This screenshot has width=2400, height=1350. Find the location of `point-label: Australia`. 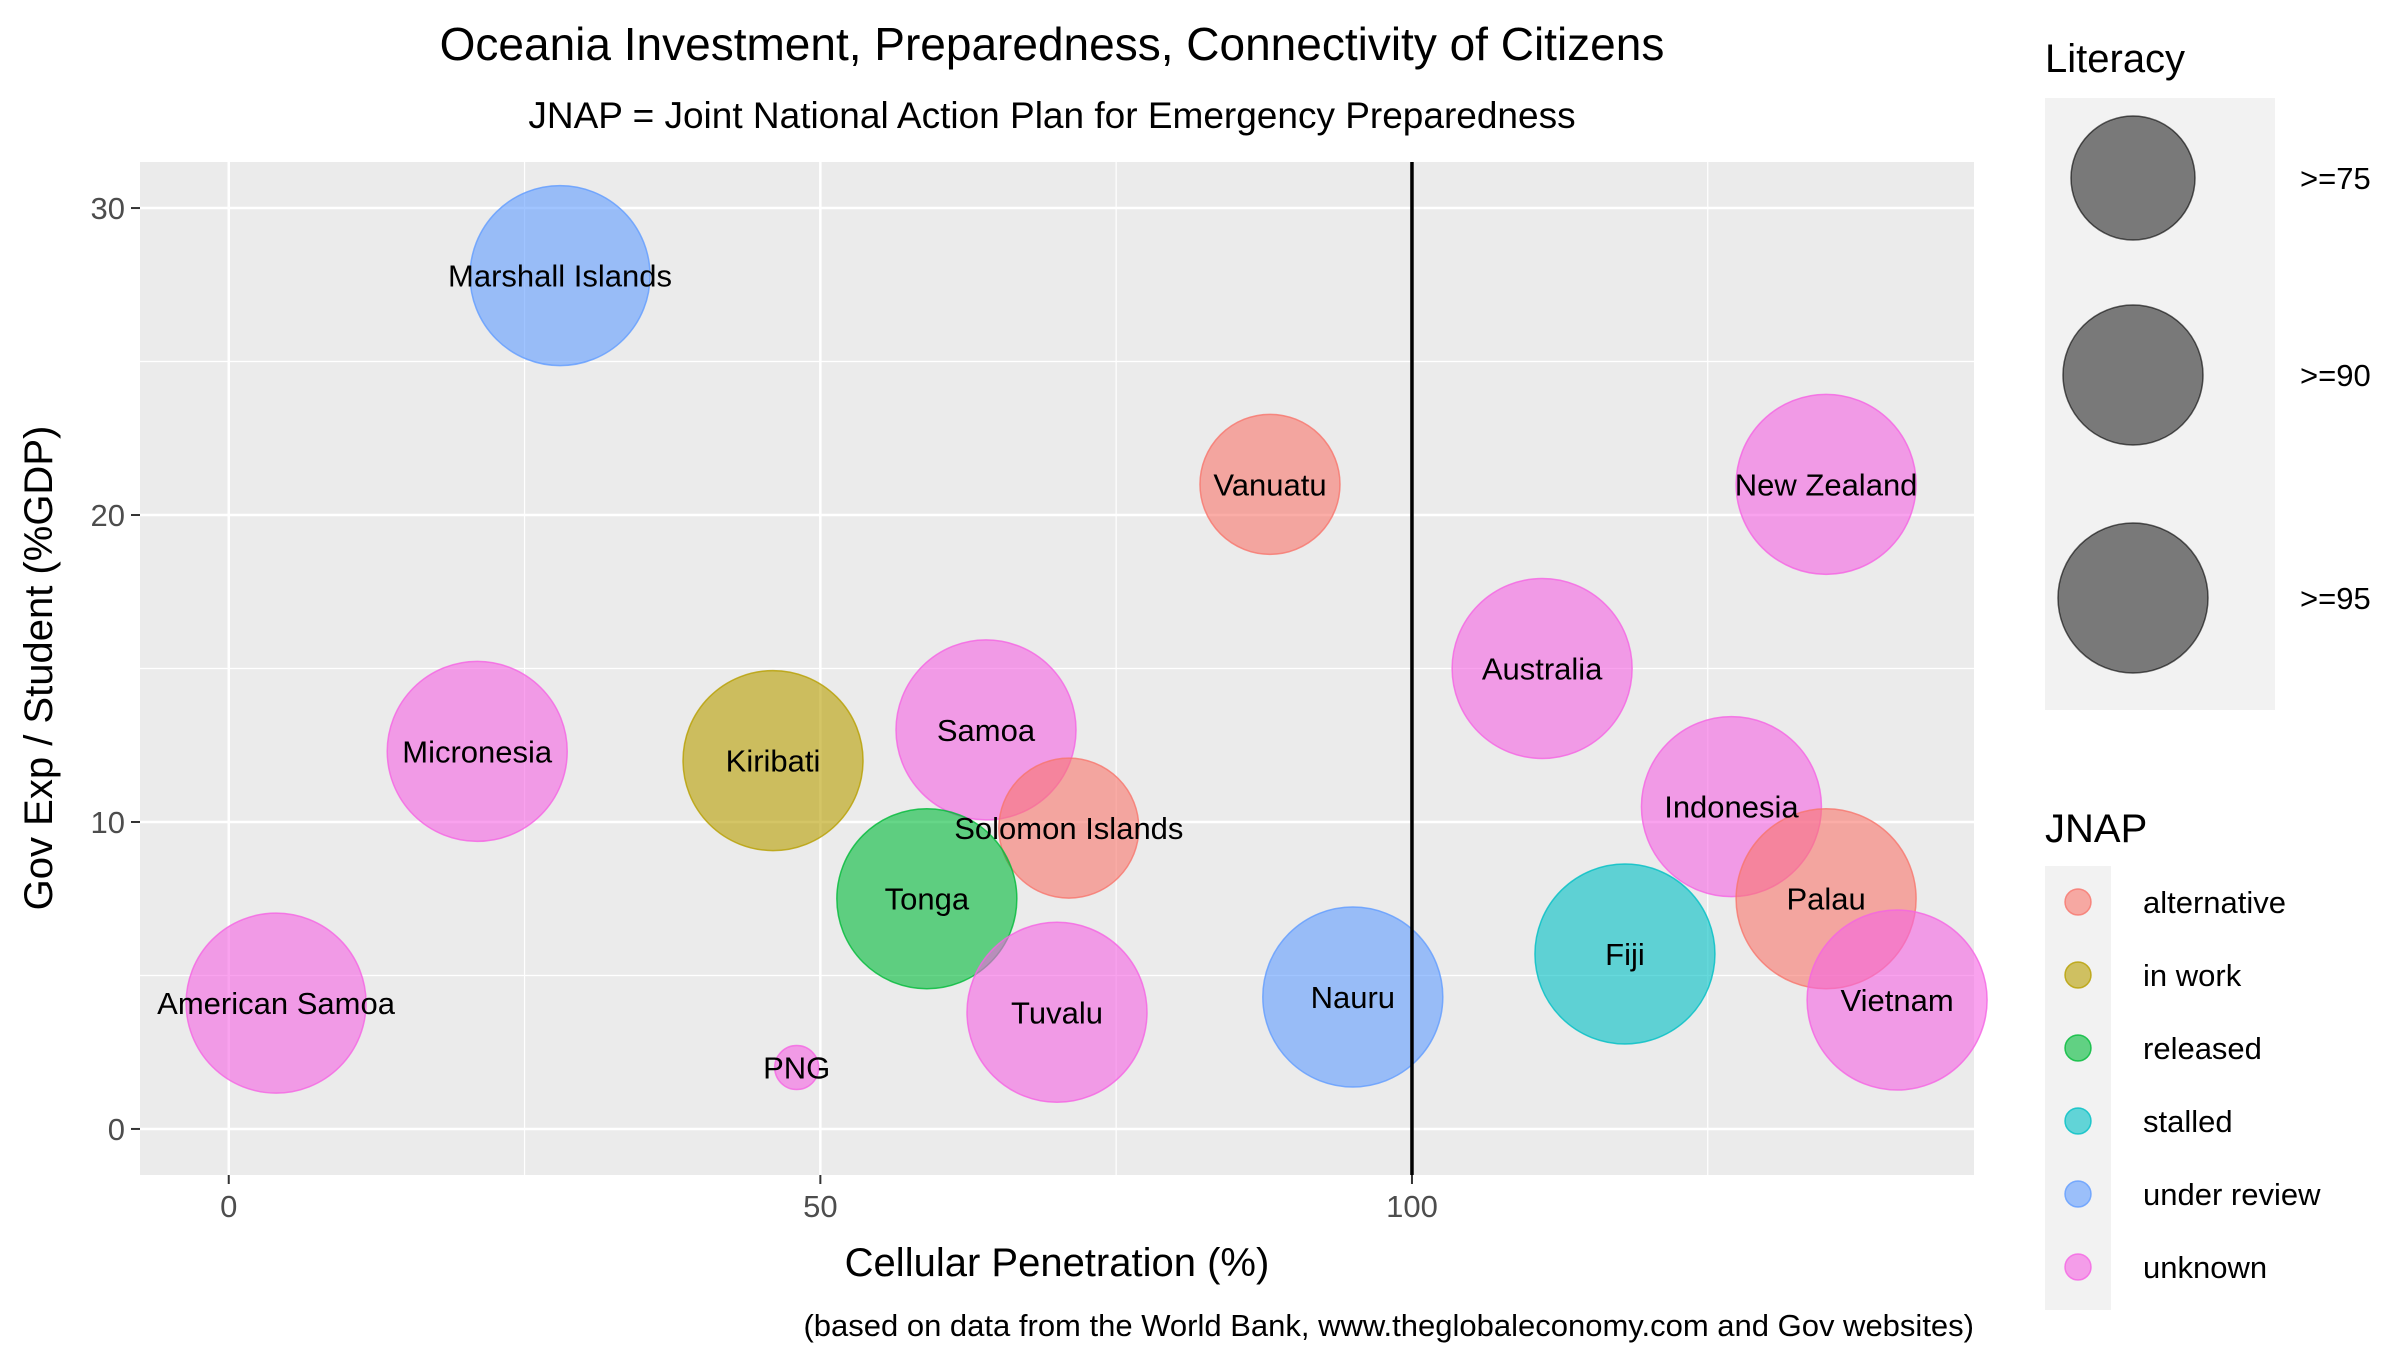

point-label: Australia is located at coordinates (1542, 669).